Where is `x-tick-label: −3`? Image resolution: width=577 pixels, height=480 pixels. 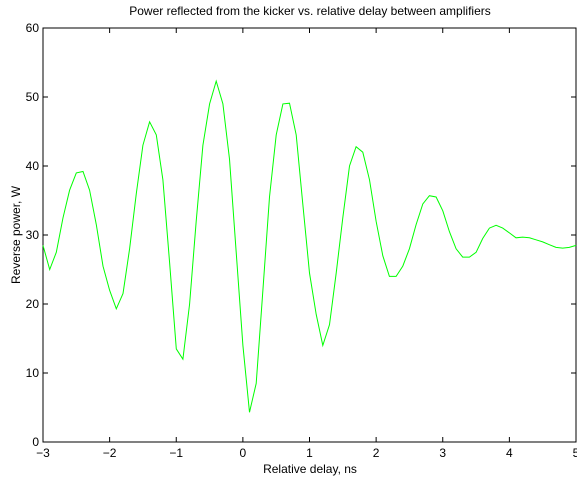 x-tick-label: −3 is located at coordinates (43, 453).